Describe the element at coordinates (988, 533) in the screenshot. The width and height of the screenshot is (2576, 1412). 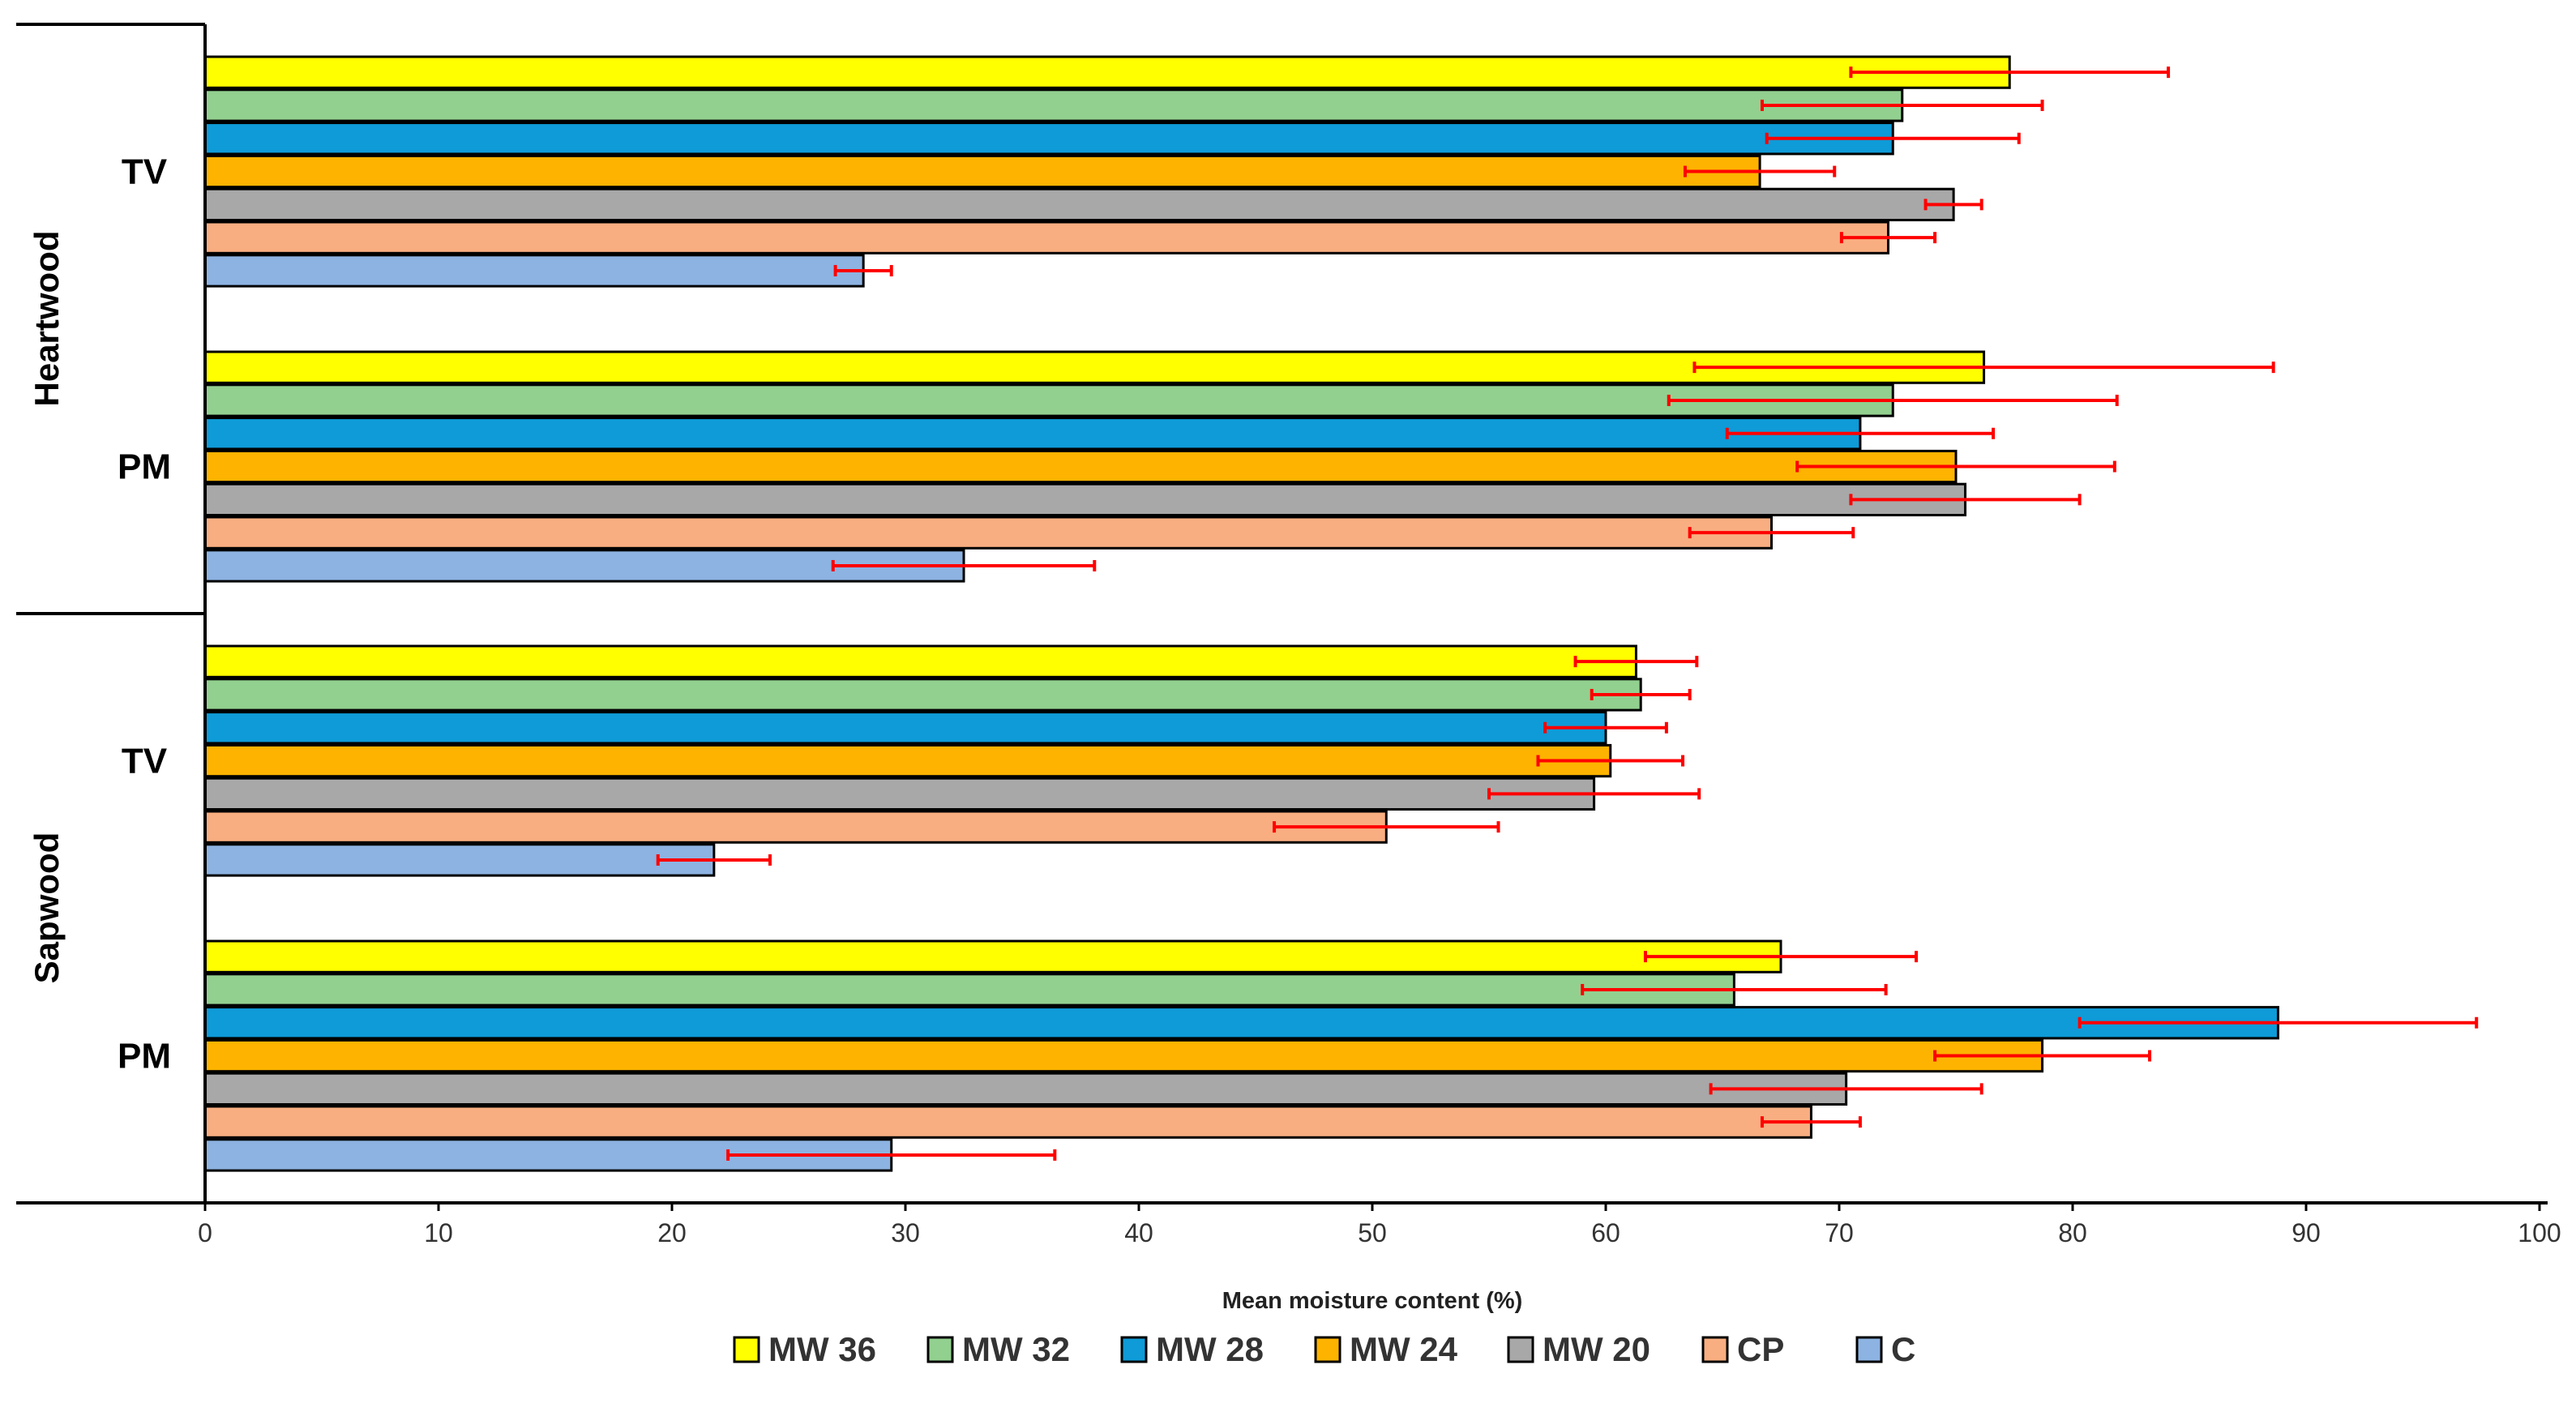
I see `bar-heartwood-pm-cp` at that location.